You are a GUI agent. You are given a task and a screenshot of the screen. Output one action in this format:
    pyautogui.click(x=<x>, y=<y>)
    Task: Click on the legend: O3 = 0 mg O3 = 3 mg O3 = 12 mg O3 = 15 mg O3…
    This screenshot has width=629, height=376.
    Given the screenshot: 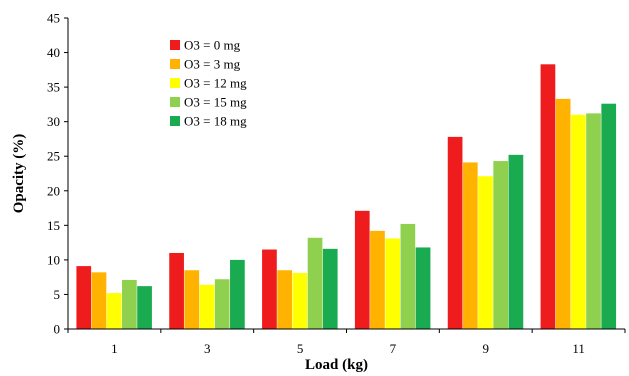 What is the action you would take?
    pyautogui.click(x=208, y=83)
    